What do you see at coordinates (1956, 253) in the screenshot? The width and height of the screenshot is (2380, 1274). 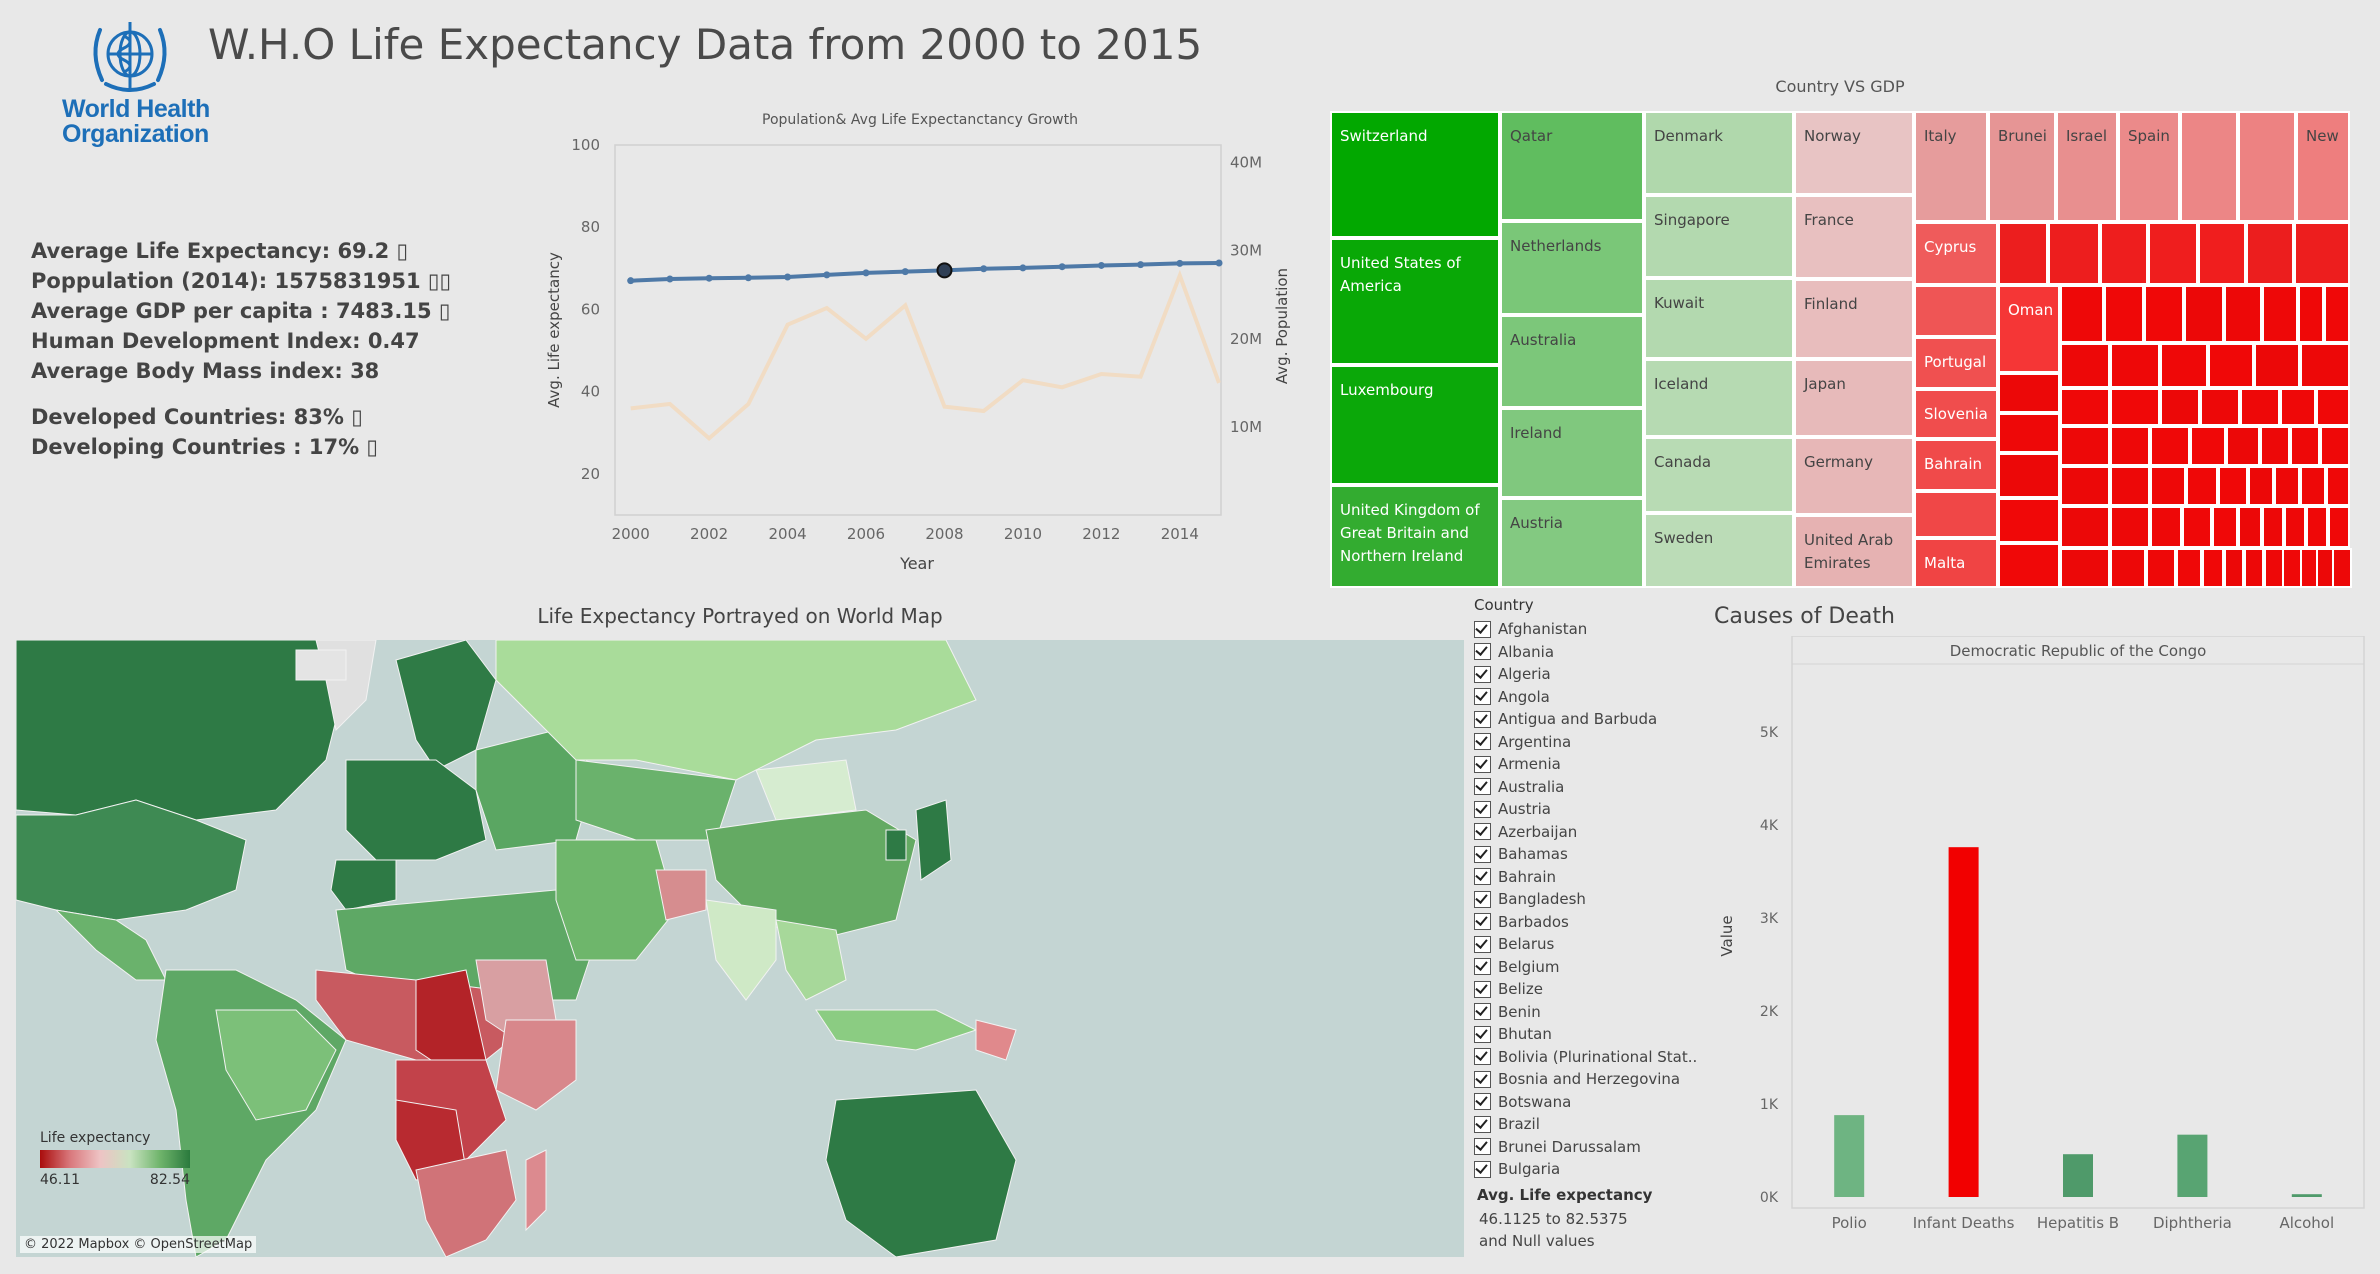 I see `treemap-cell-cyprus: Cyprus` at bounding box center [1956, 253].